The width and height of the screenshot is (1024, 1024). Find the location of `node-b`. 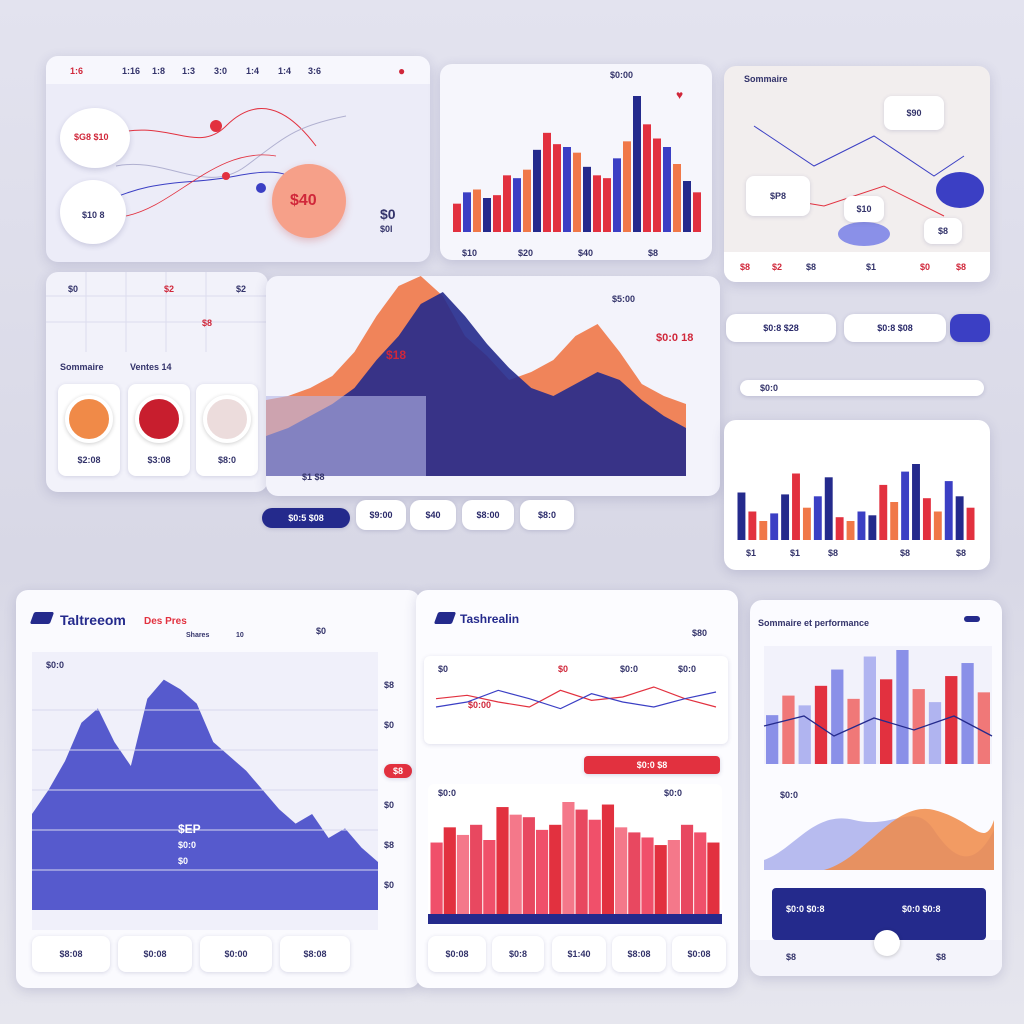

node-b is located at coordinates (93, 212).